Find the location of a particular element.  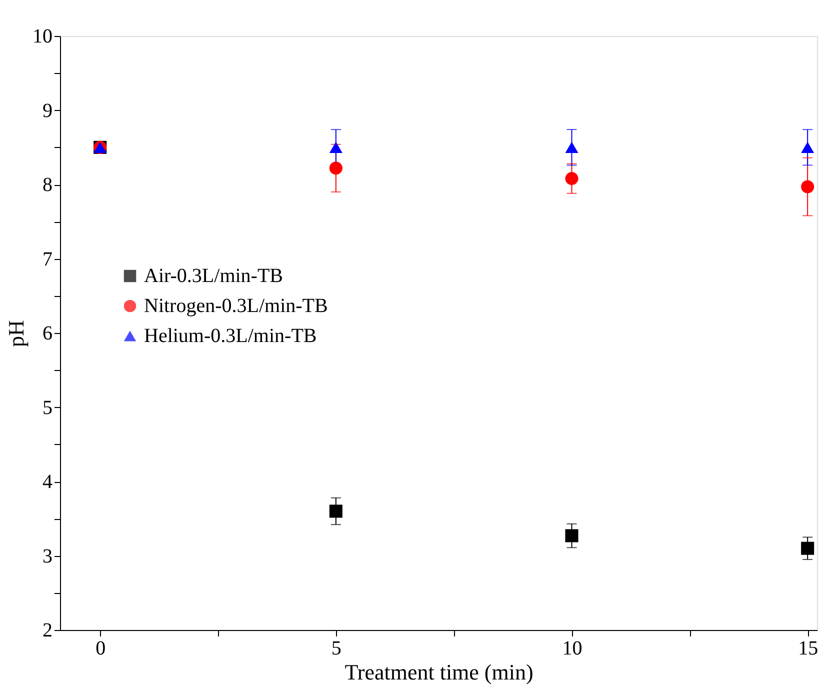

x-tick-label: 15 is located at coordinates (808, 649).